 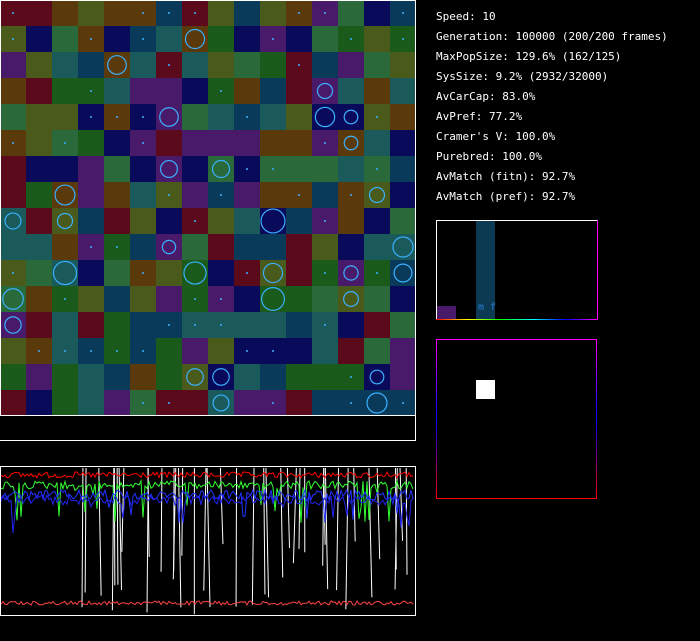 What do you see at coordinates (207, 603) in the screenshot?
I see `plot-line` at bounding box center [207, 603].